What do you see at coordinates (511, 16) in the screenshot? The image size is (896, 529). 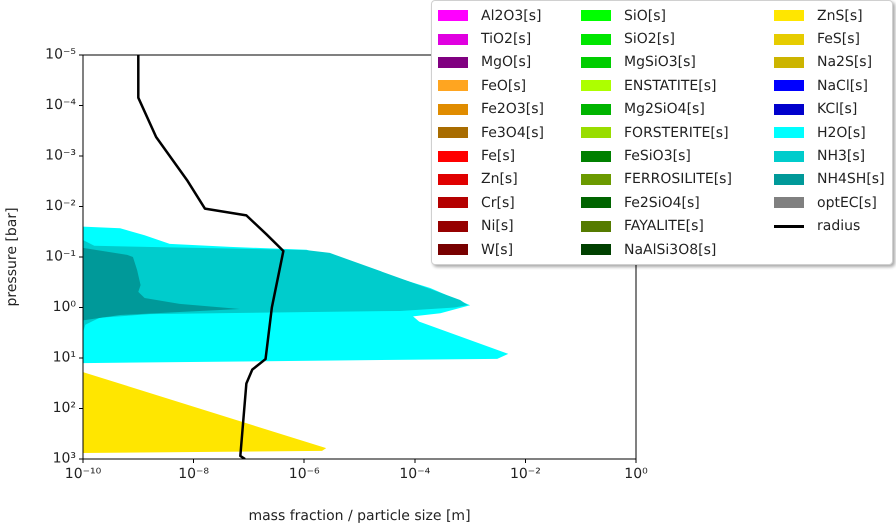 I see `legend-label: Al2O3[s]` at bounding box center [511, 16].